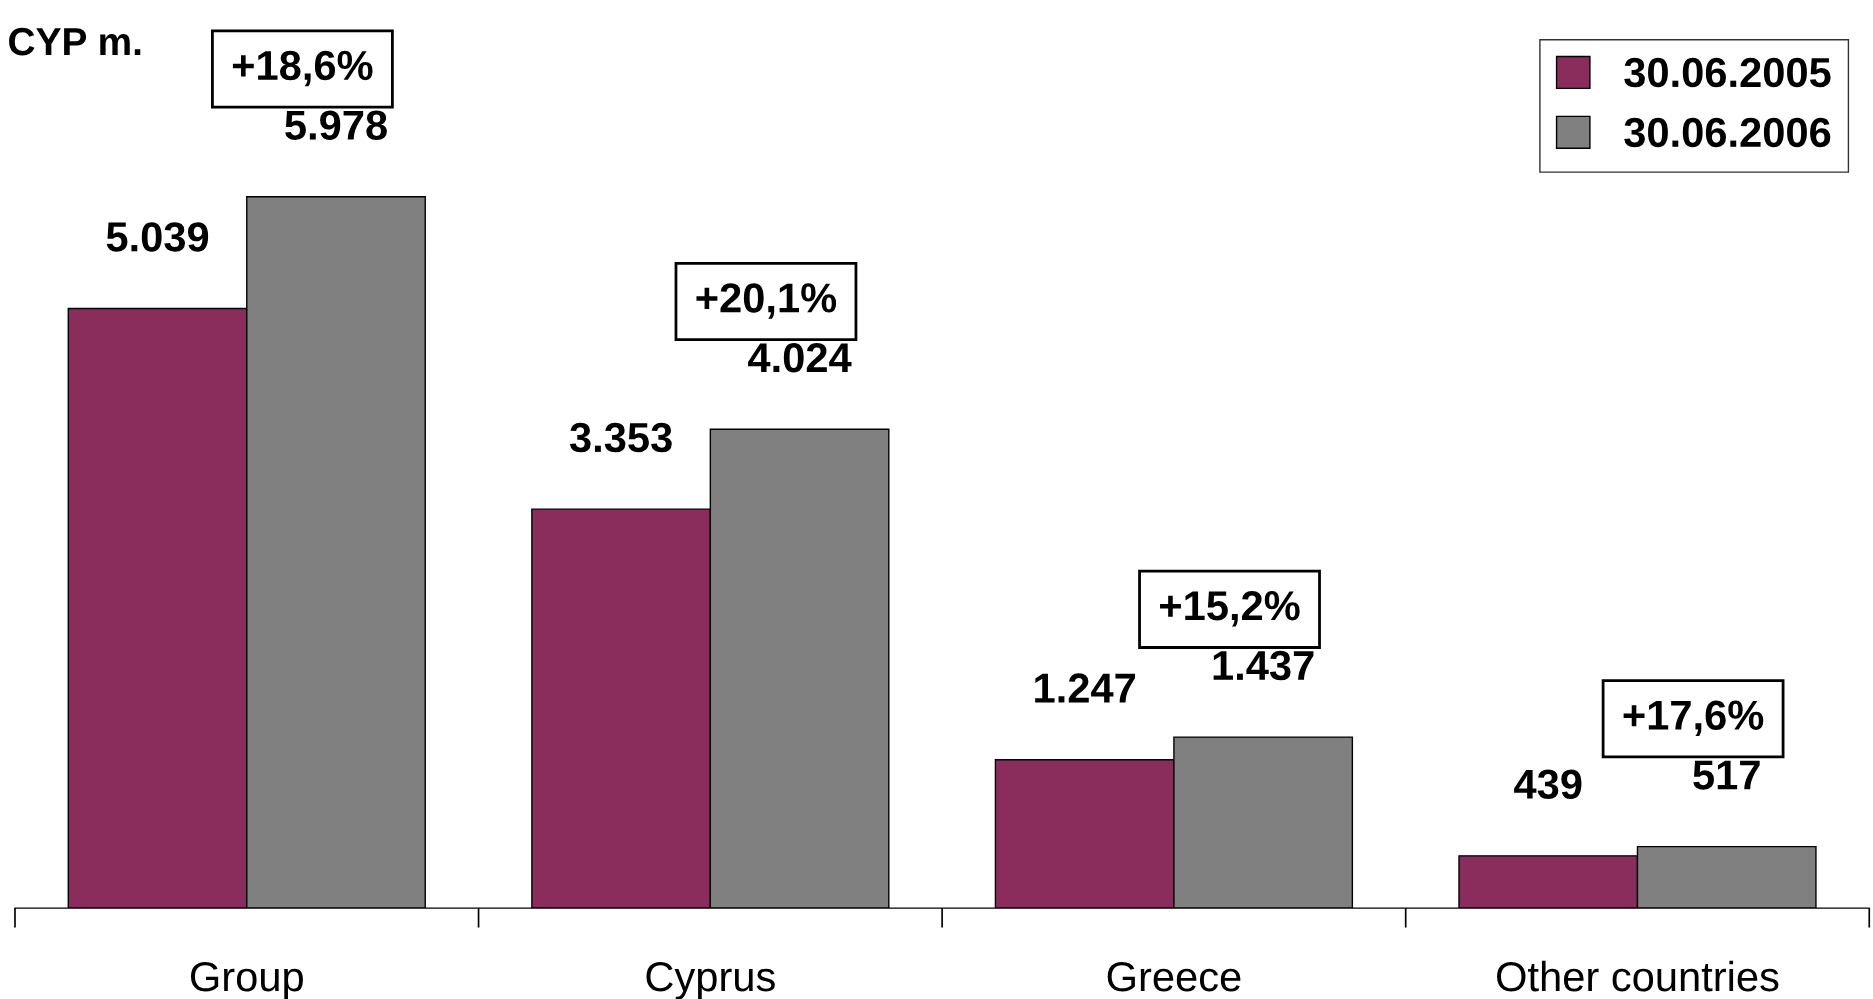 This screenshot has width=1873, height=999. I want to click on data-label: 517, so click(1726, 775).